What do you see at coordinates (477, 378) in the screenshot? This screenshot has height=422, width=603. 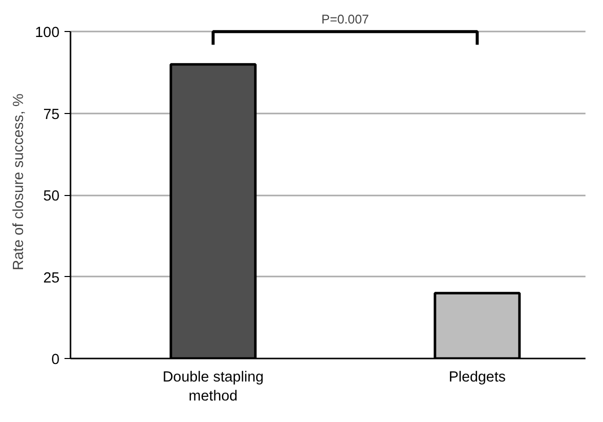 I see `x-tick-label: Pledgets` at bounding box center [477, 378].